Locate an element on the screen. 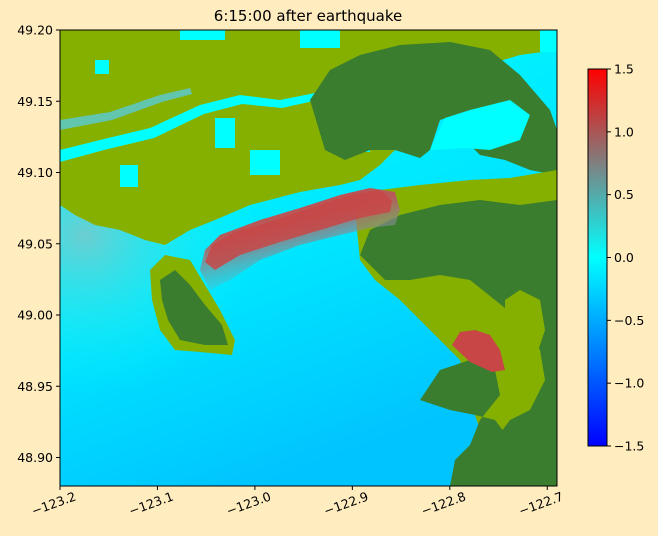 The width and height of the screenshot is (658, 536). x-tick-label: −123.2 is located at coordinates (53, 504).